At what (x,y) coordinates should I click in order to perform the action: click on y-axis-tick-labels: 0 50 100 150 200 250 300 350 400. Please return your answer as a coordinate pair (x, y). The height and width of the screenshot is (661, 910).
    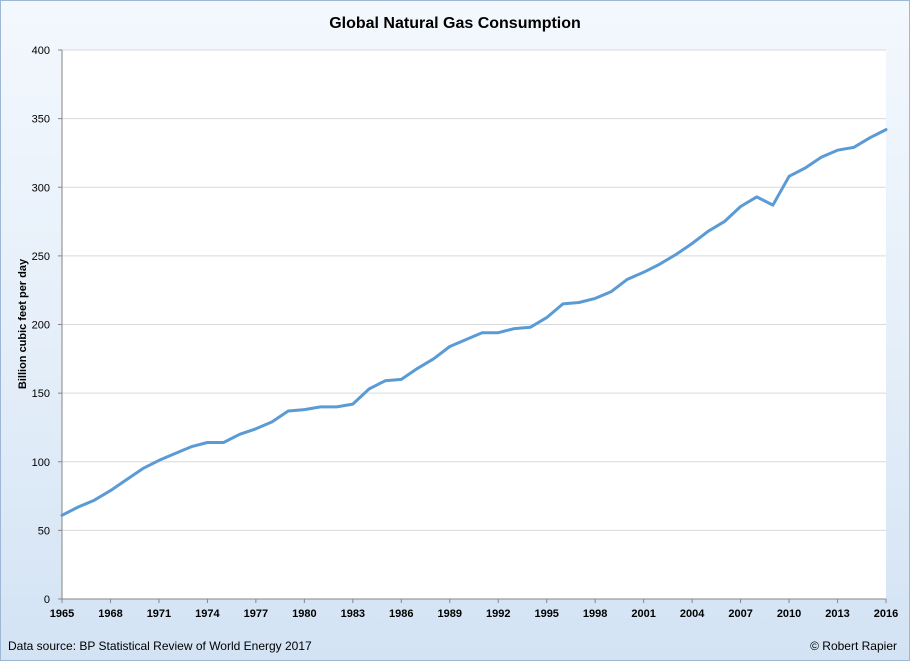
    Looking at the image, I should click on (41, 325).